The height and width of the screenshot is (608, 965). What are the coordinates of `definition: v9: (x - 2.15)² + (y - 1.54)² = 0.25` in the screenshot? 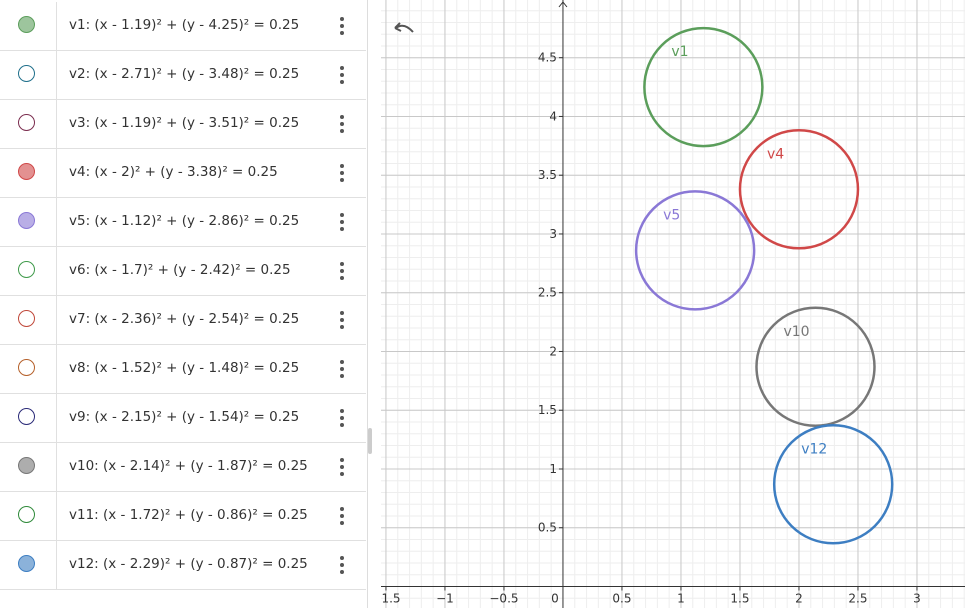 It's located at (184, 417).